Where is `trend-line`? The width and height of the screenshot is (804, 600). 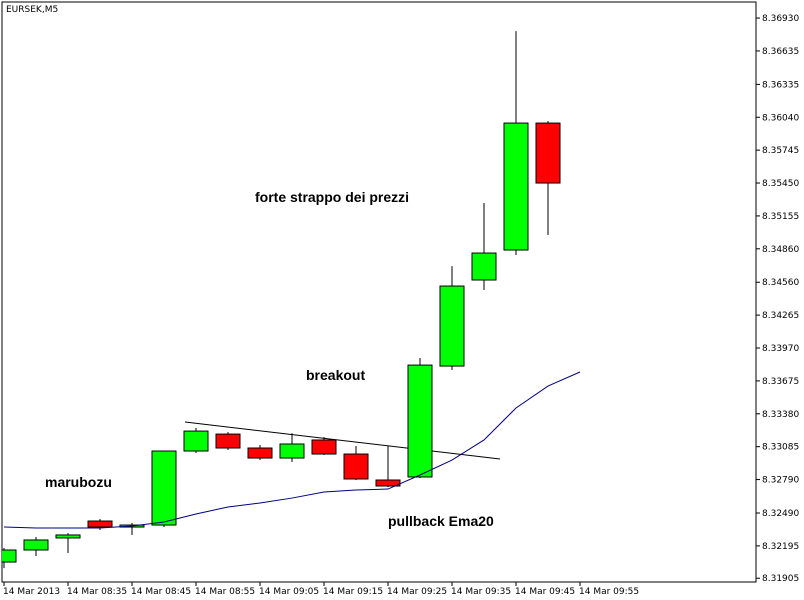 trend-line is located at coordinates (342, 440).